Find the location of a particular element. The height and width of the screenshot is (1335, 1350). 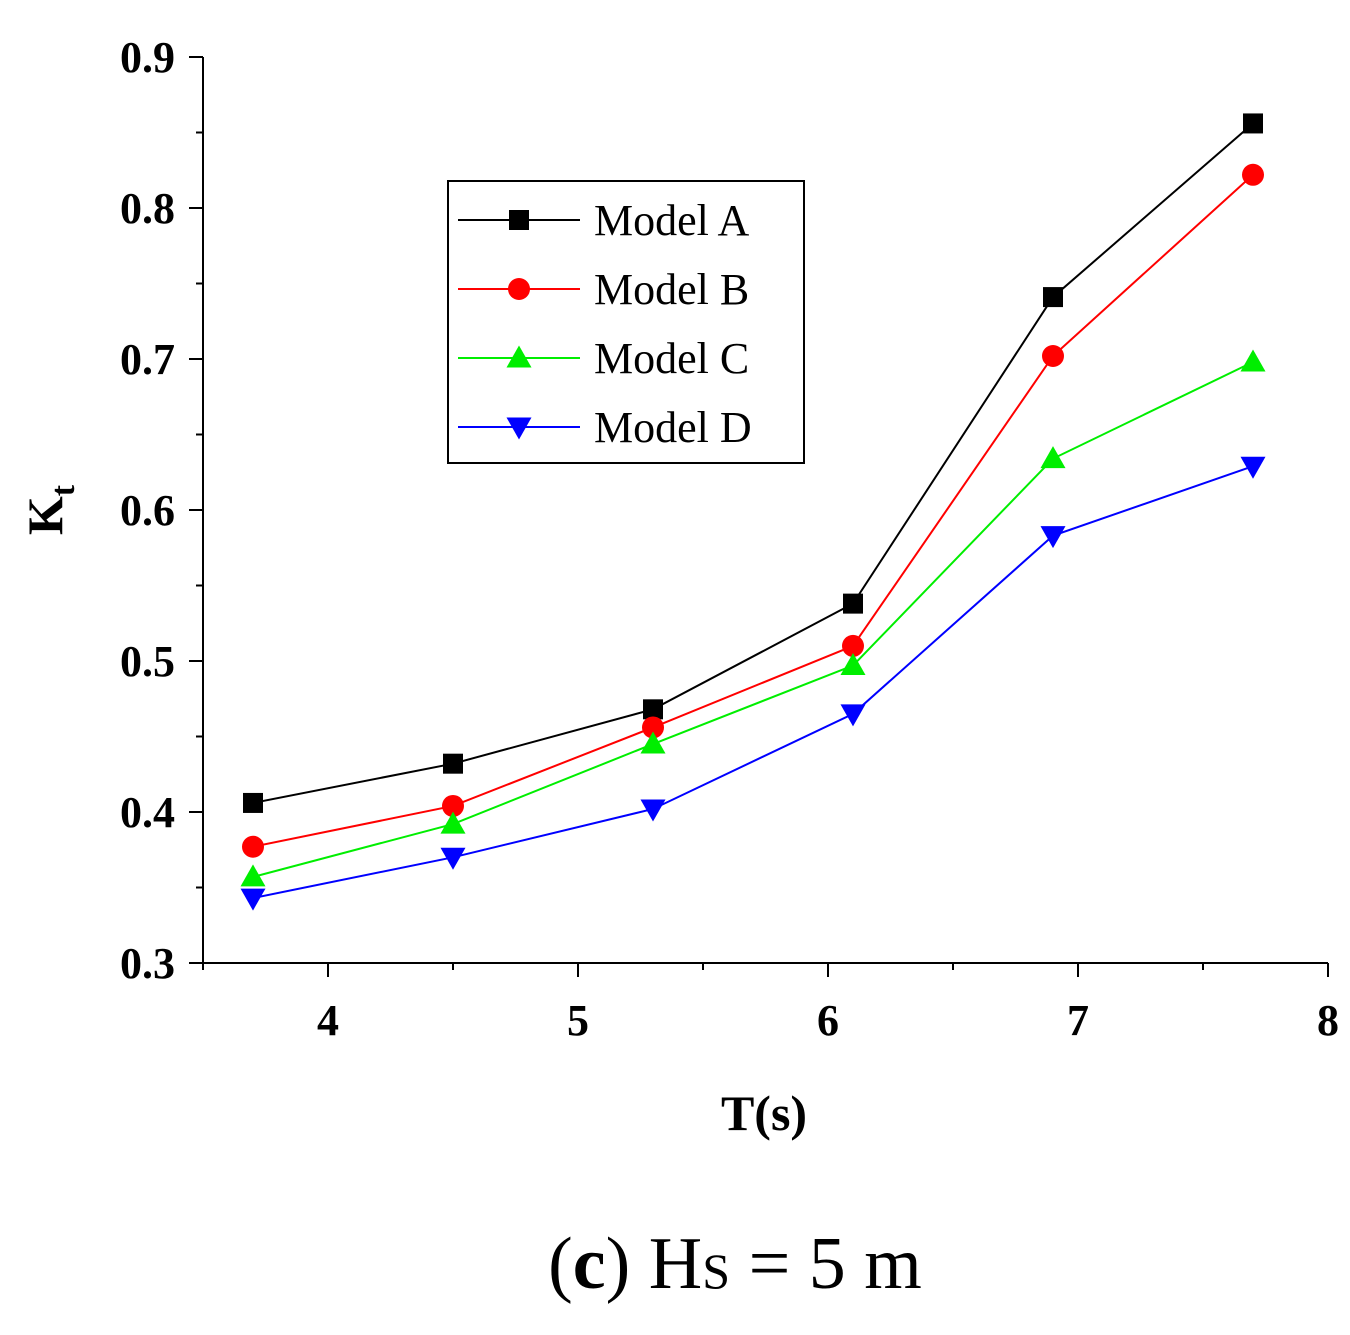

caption-close-paren: ) is located at coordinates (618, 1264).